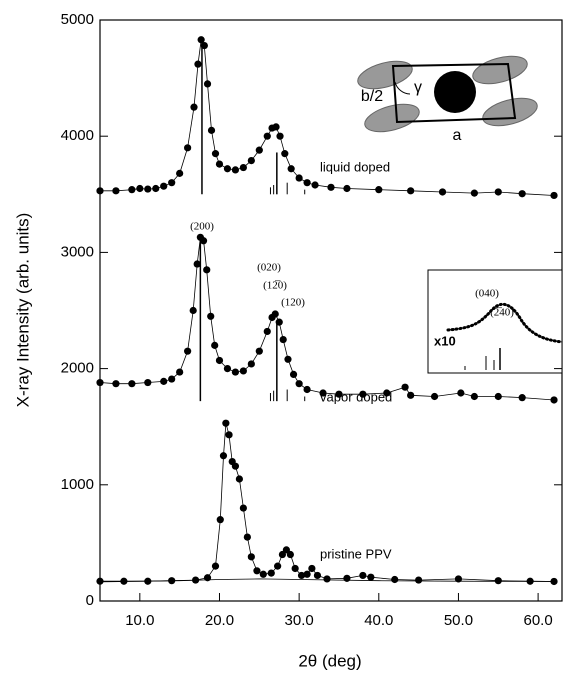  I want to click on annotation: vapor doped, so click(356, 396).